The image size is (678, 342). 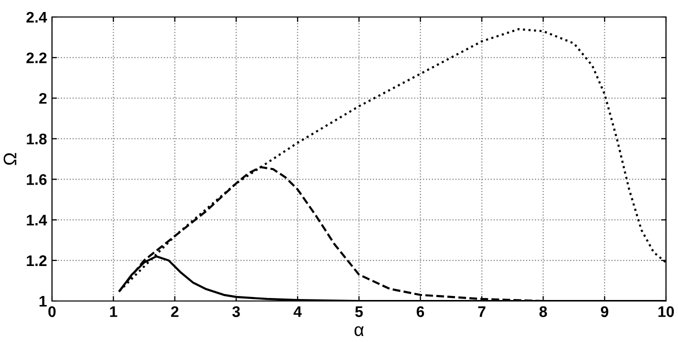 I want to click on y-tick-label: 1.2, so click(x=36, y=260).